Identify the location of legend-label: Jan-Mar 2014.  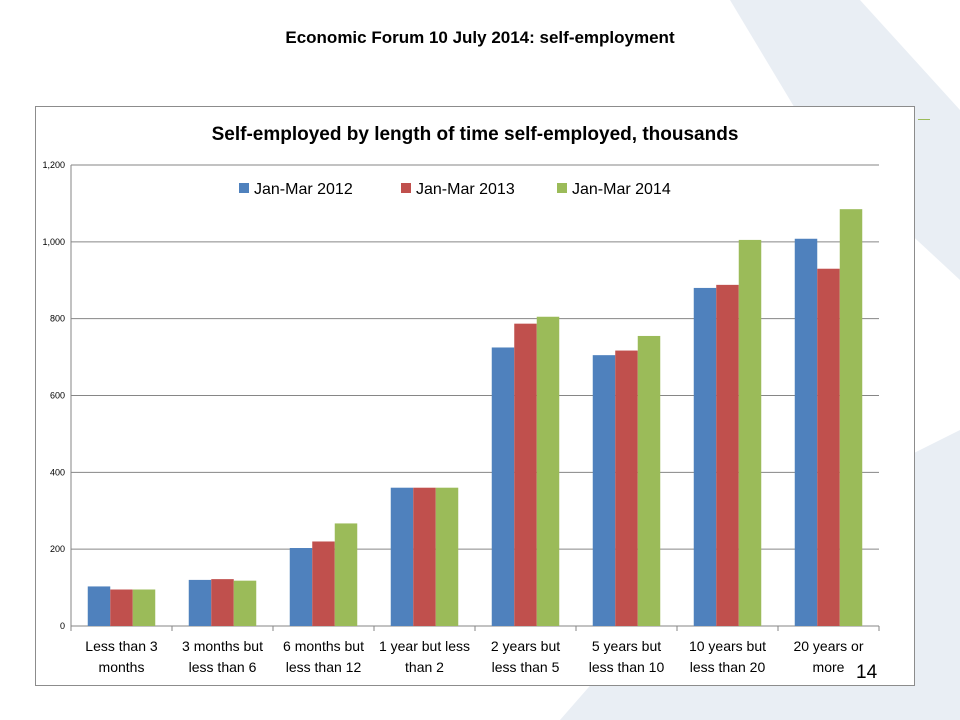
(621, 189).